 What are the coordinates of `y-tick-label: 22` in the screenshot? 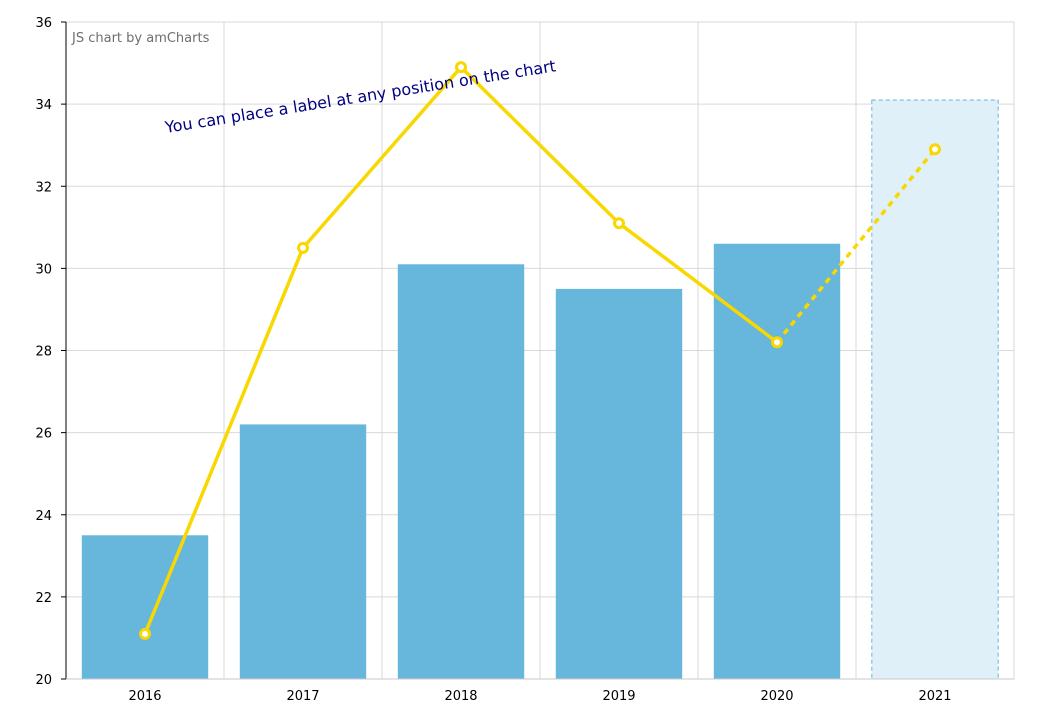 It's located at (43, 598).